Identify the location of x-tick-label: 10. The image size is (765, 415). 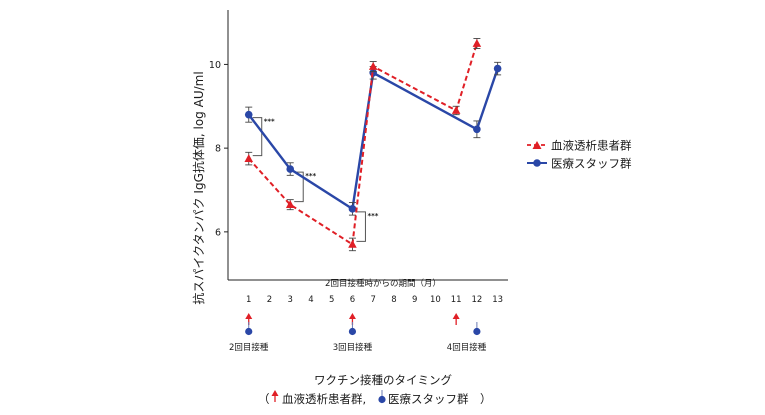
(435, 300).